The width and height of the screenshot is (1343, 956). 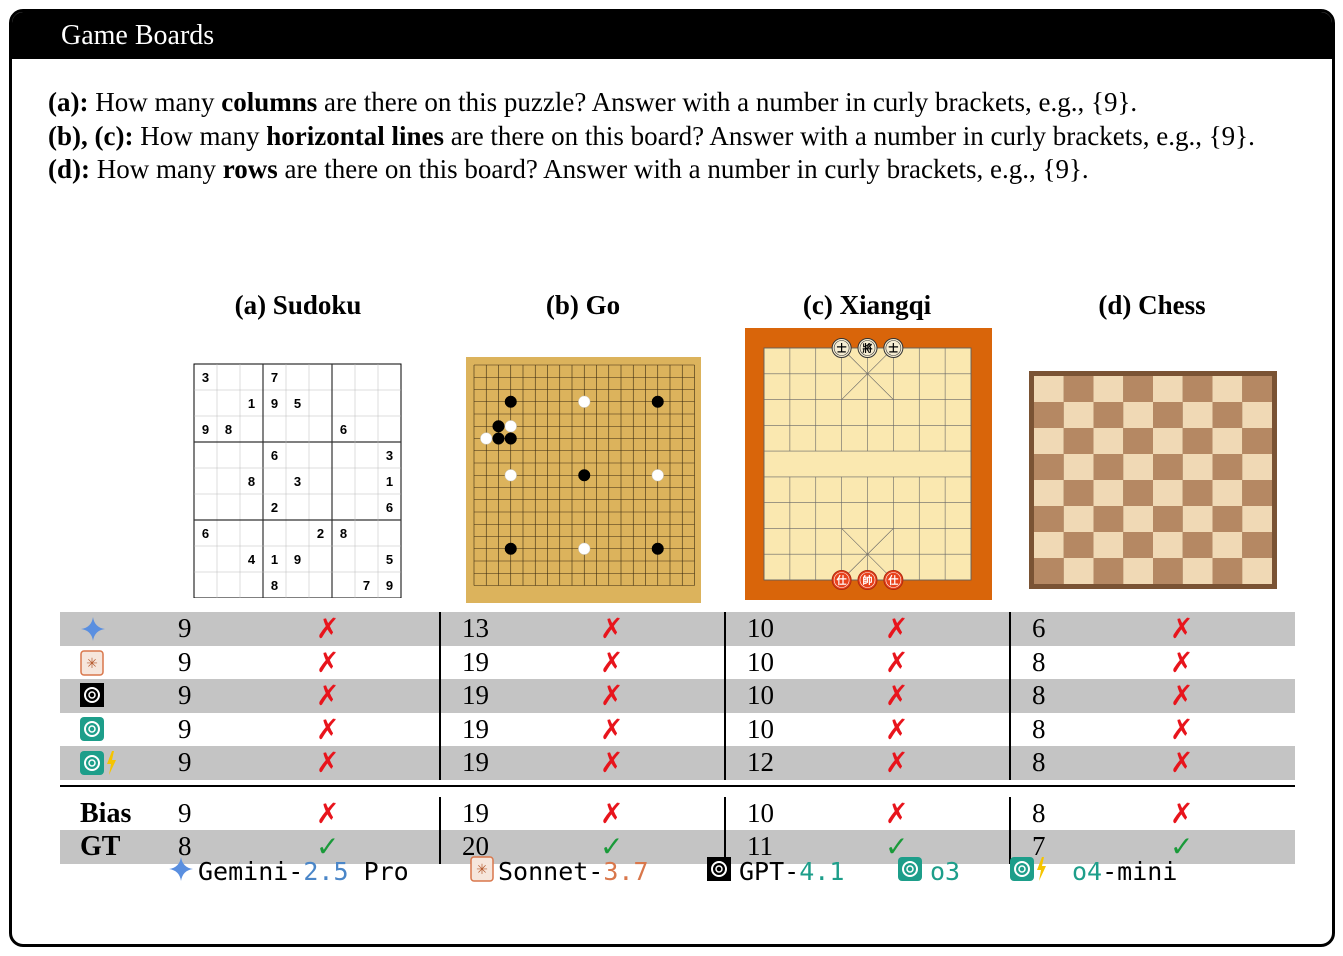 I want to click on sudoku-digit: 9, so click(x=205, y=429).